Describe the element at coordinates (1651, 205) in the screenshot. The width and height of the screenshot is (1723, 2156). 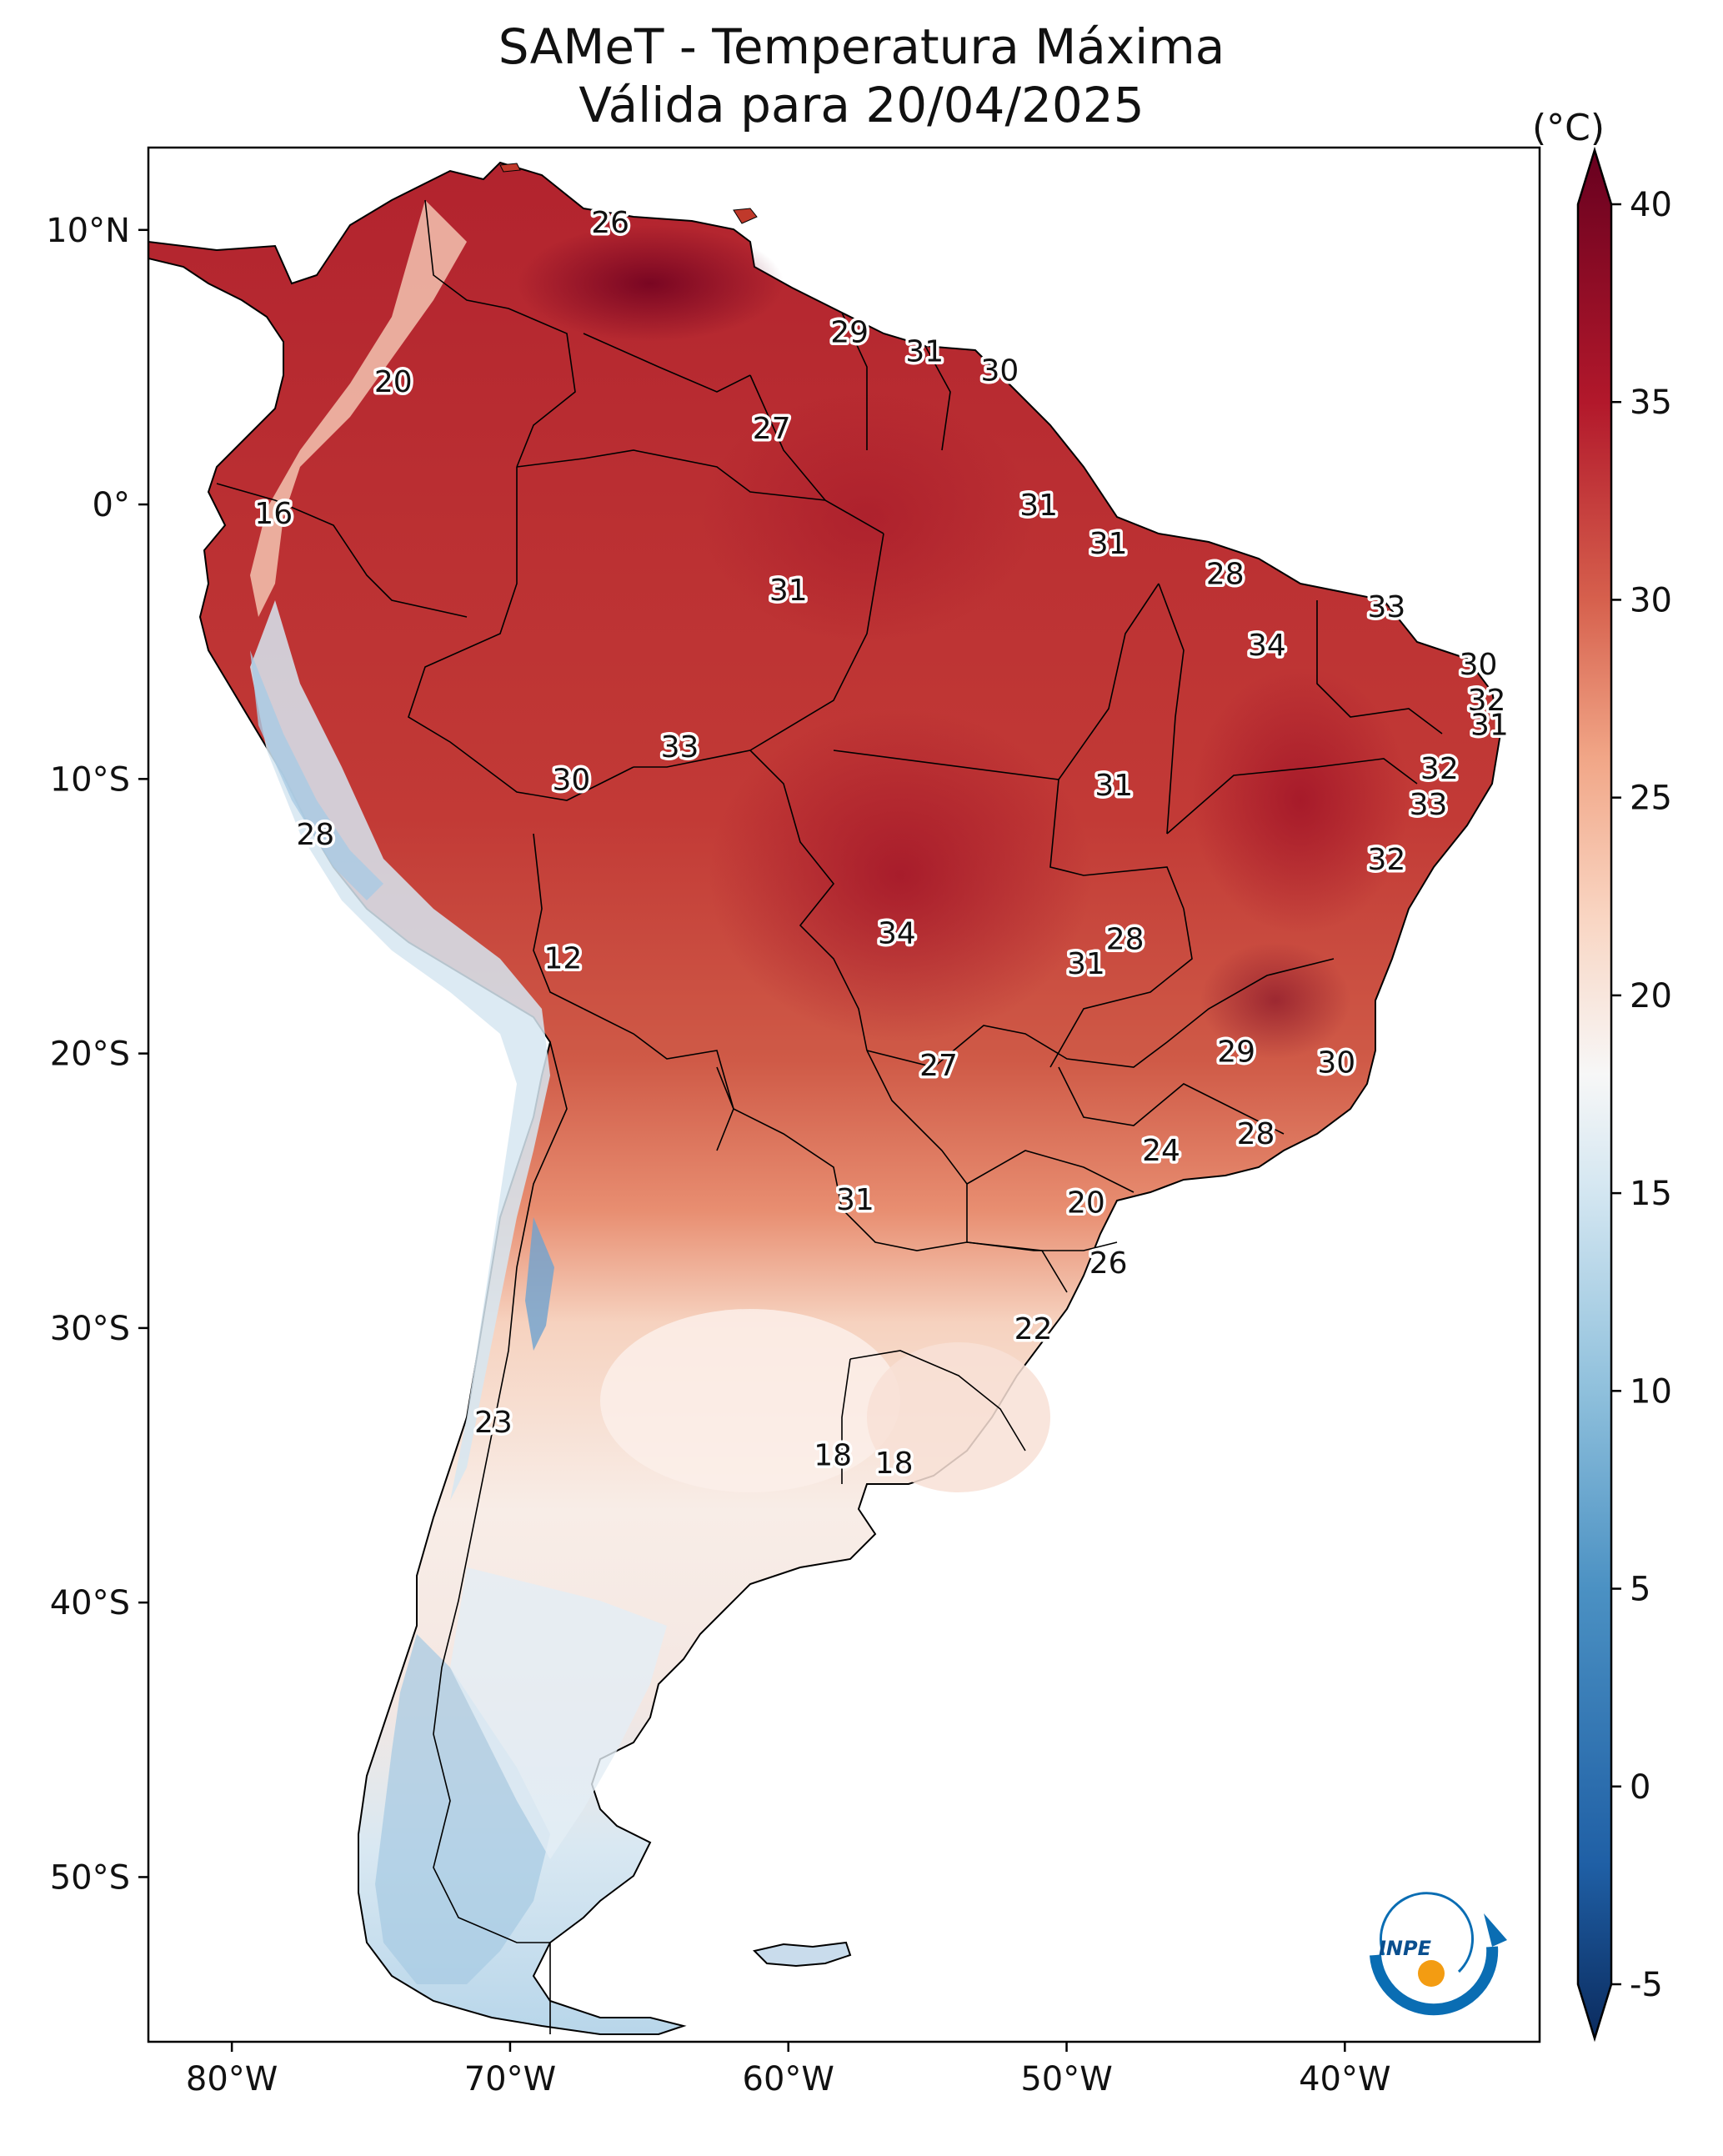
I see `colorbar-tick-label: 40` at that location.